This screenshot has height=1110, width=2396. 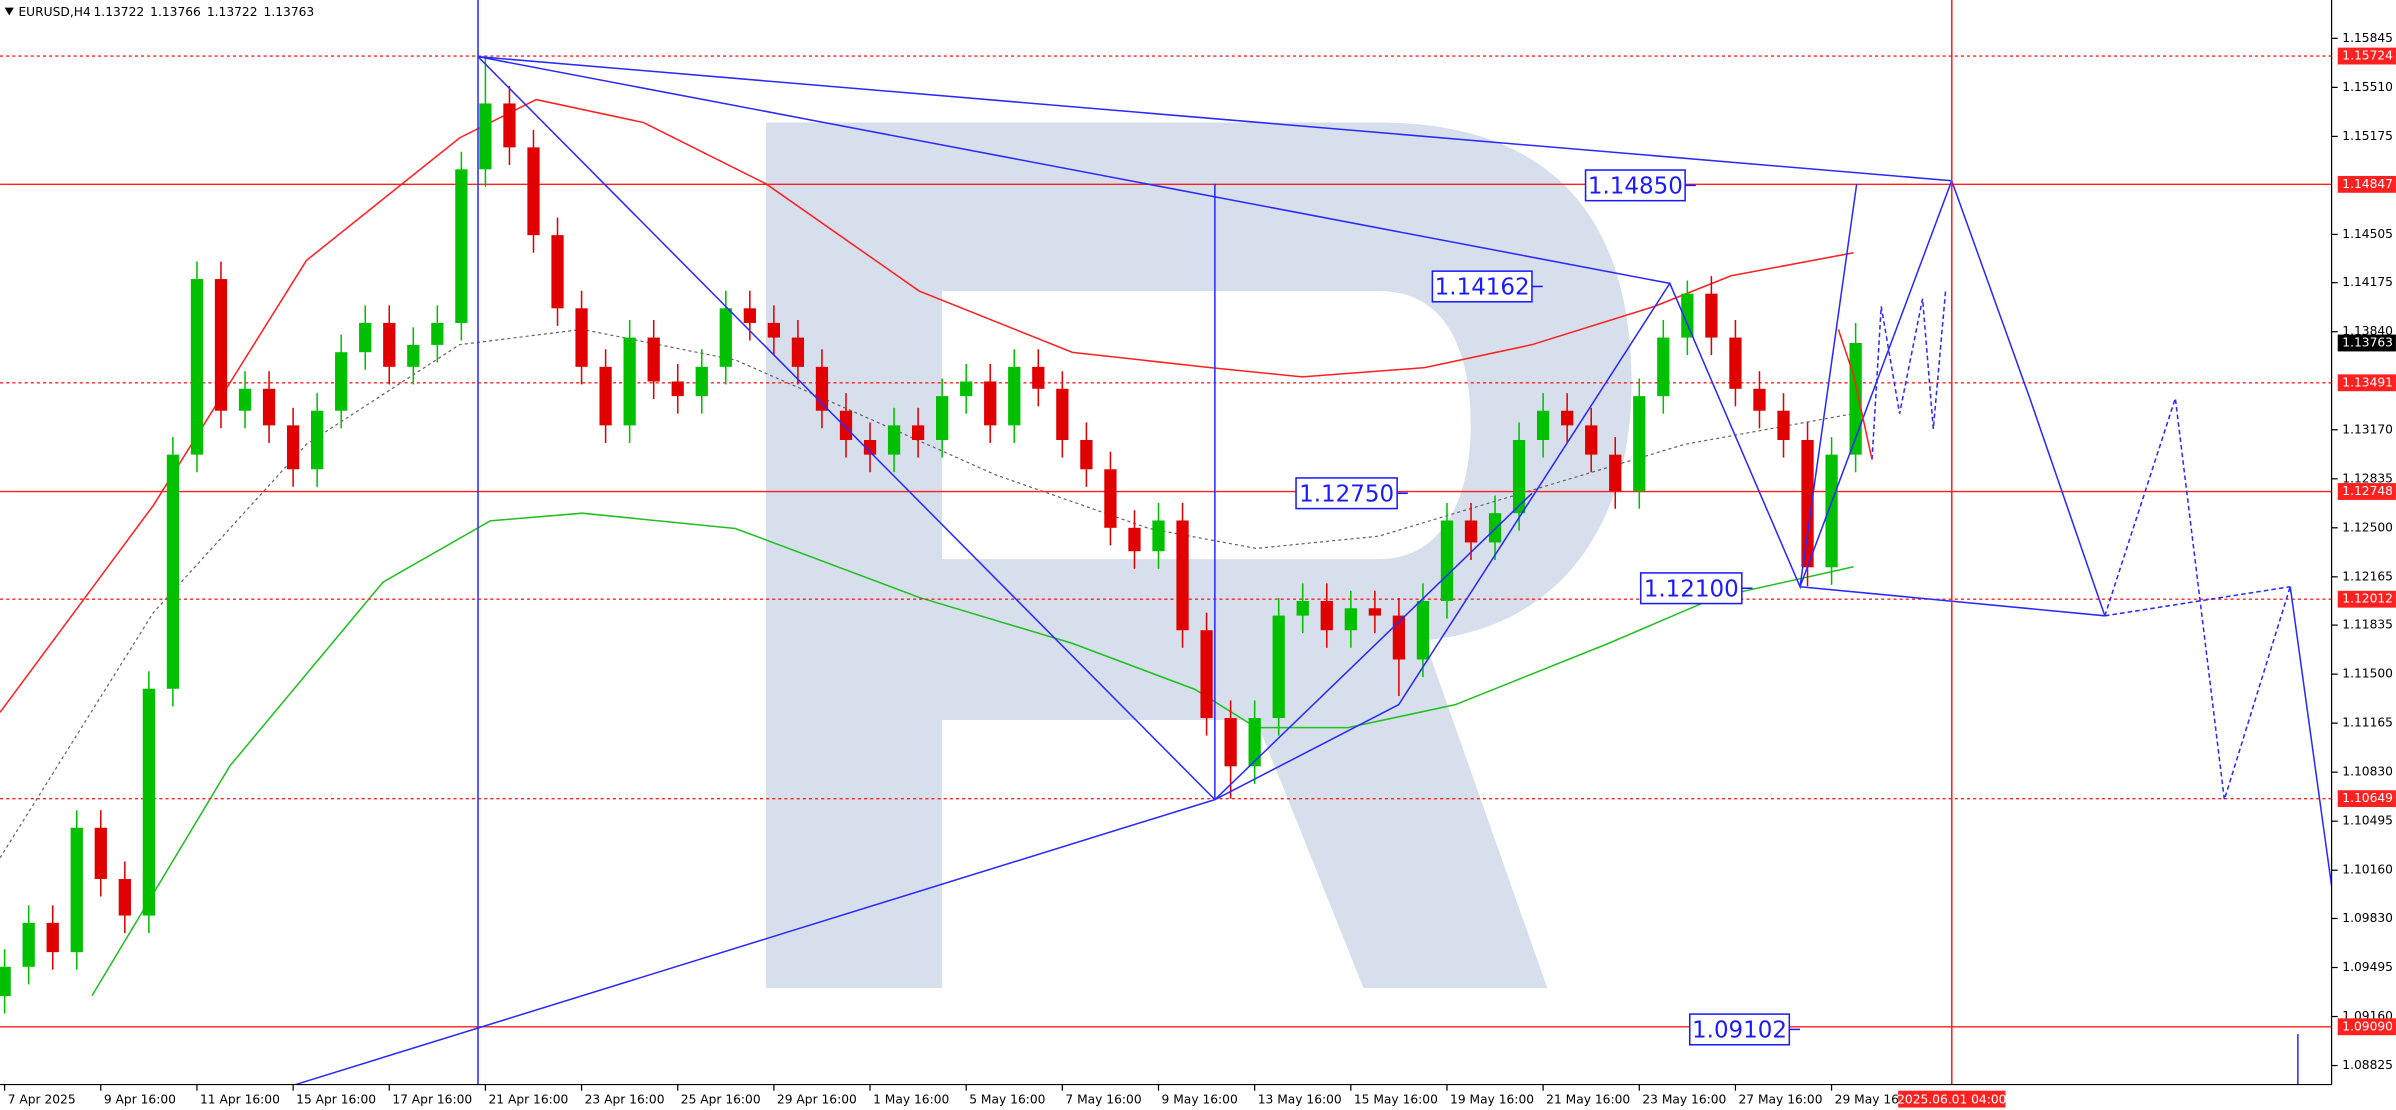 I want to click on price-axis-bg, so click(x=2363, y=555).